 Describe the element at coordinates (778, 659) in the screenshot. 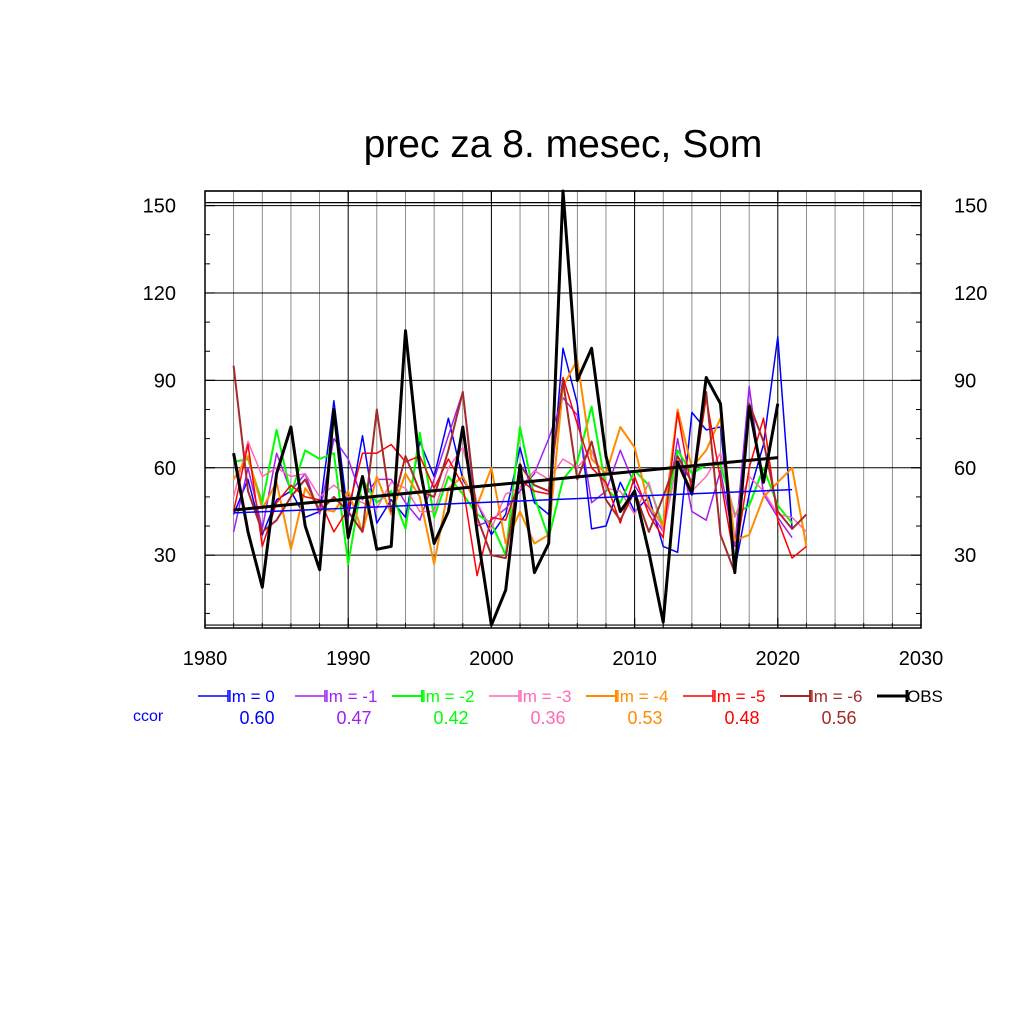

I see `x-tick-label: 2020` at that location.